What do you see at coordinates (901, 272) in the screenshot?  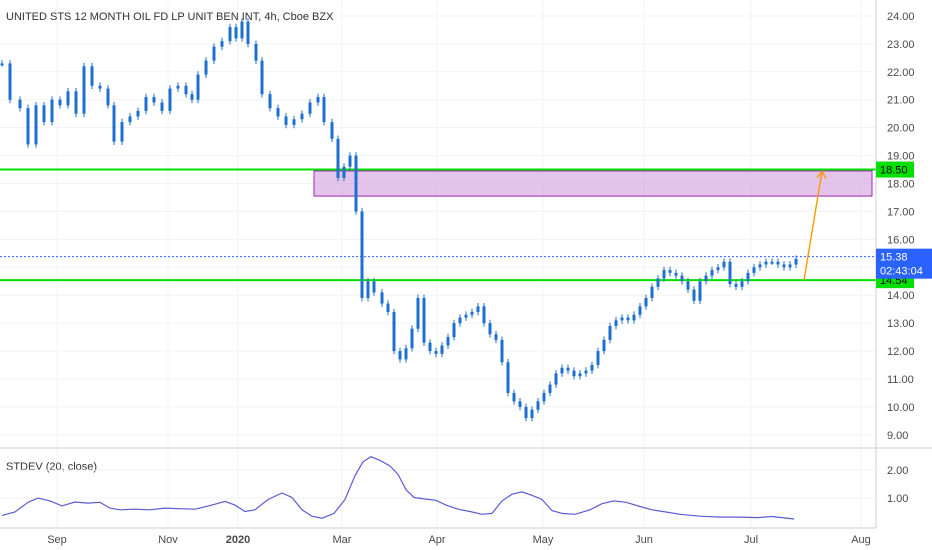 I see `bar-countdown-label: 02:43:04` at bounding box center [901, 272].